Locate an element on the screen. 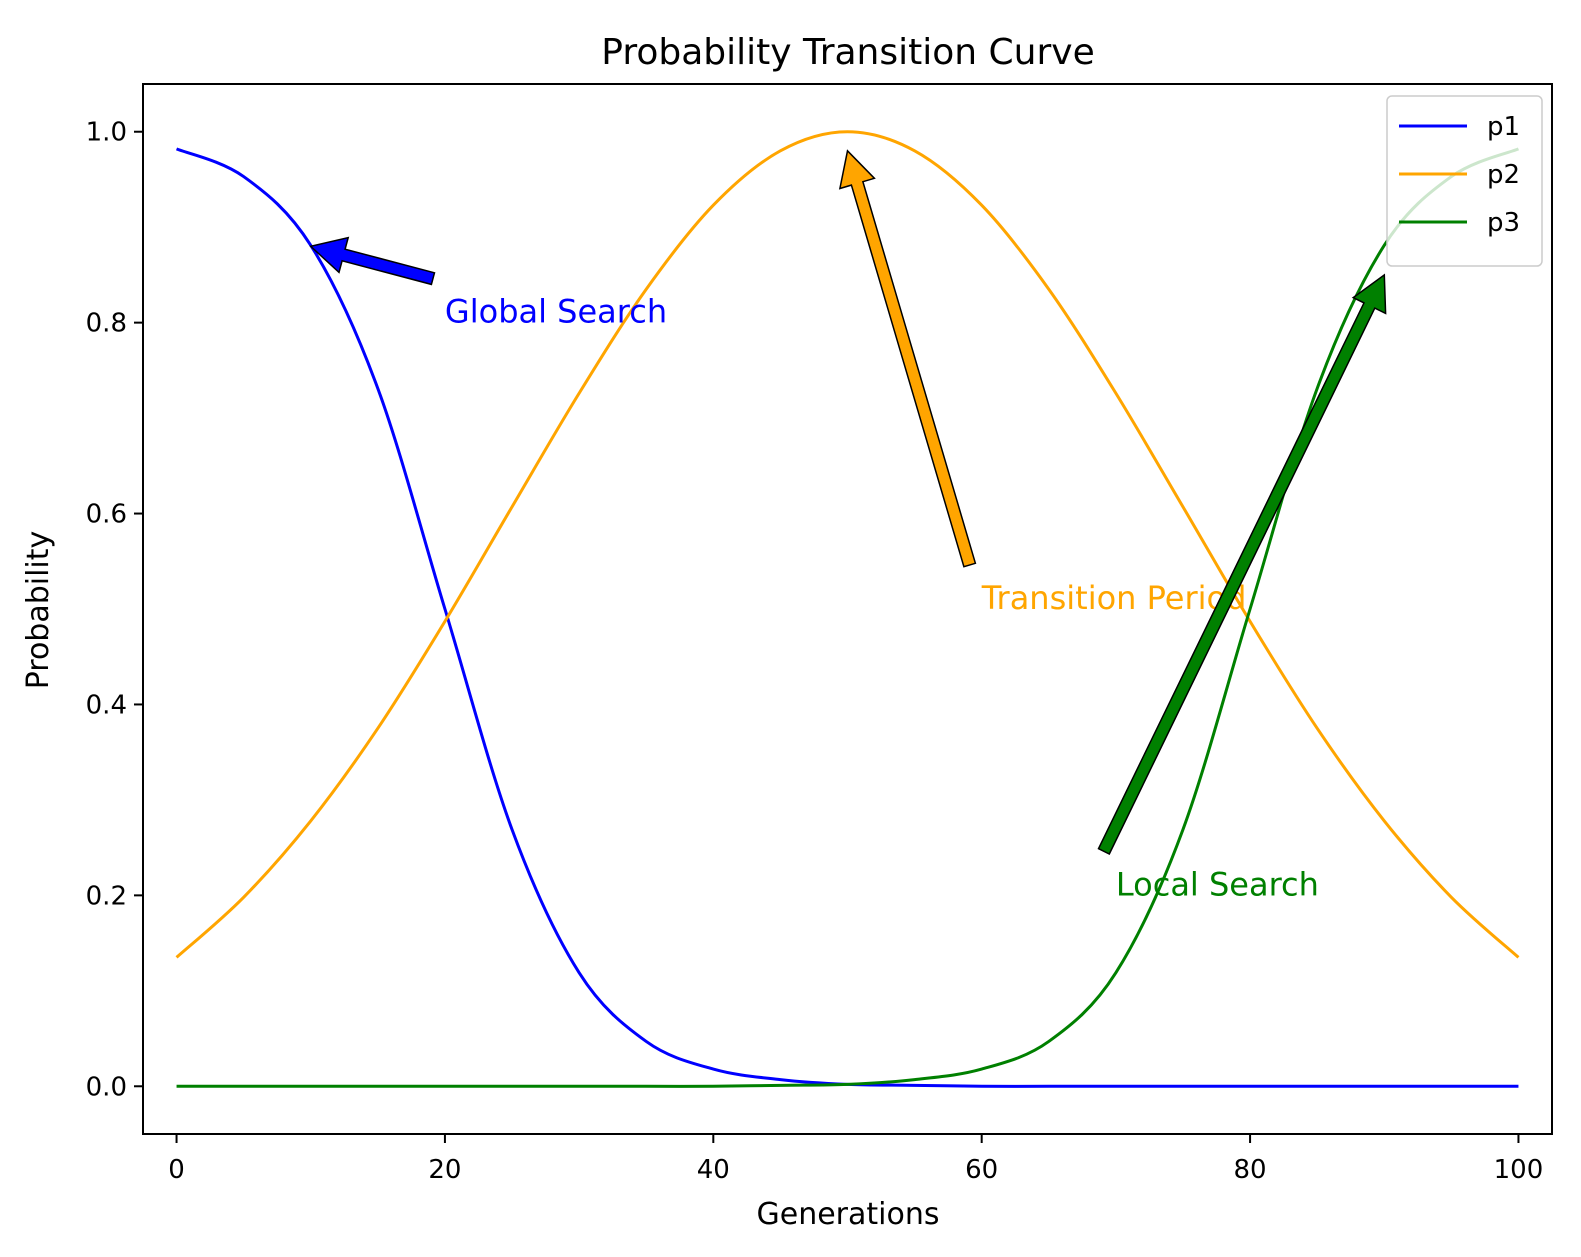 Image resolution: width=1581 pixels, height=1257 pixels. y-tick-label: 0.8 is located at coordinates (106, 324).